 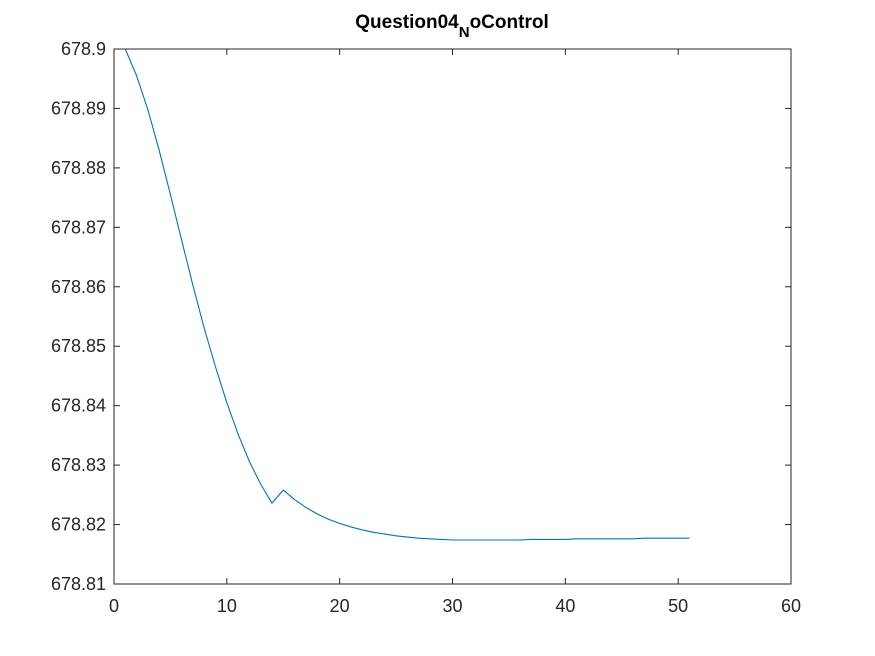 I want to click on y-tick-label: 678.85, so click(x=78, y=346).